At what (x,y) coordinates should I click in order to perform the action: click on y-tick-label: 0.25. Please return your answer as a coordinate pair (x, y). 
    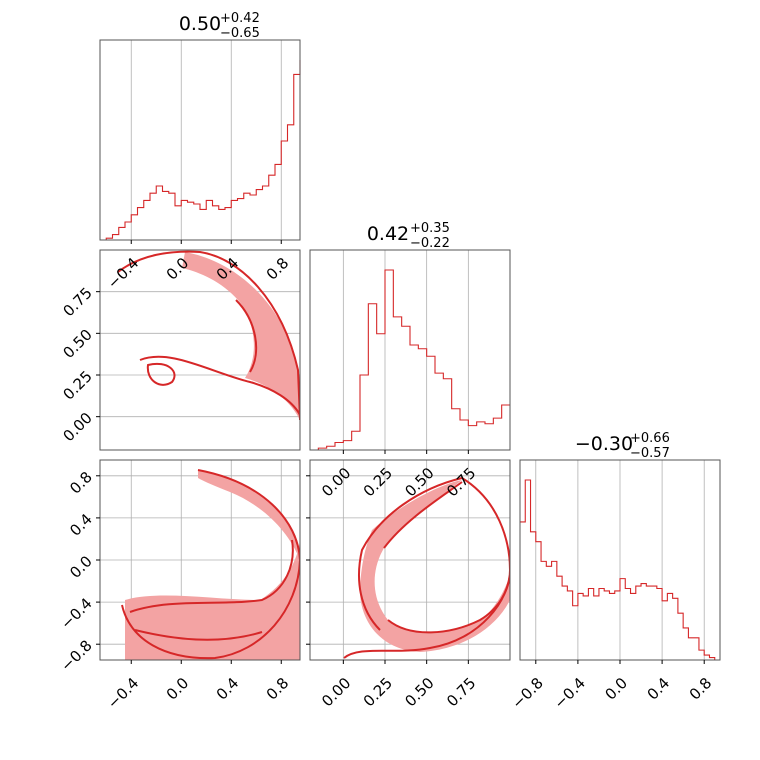
    Looking at the image, I should click on (77, 385).